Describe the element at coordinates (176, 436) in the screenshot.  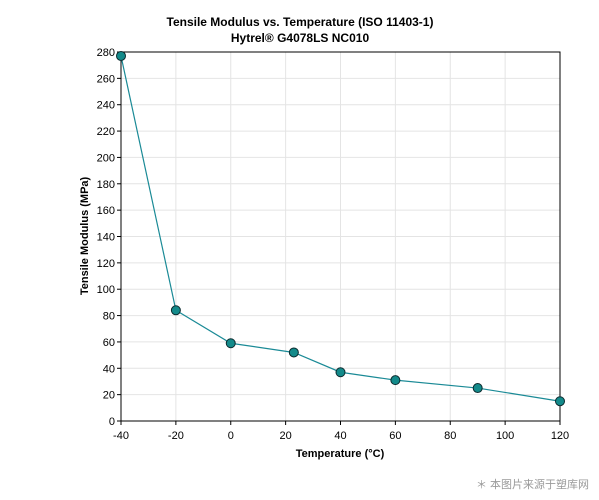
I see `x-tick-label: -20` at that location.